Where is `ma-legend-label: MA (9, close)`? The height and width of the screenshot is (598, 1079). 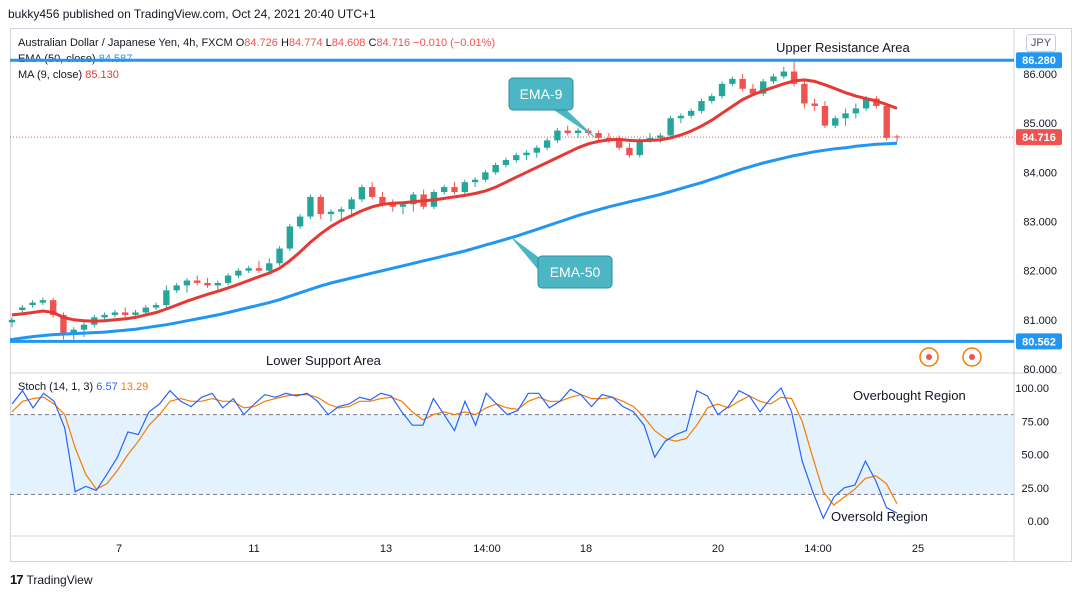
ma-legend-label: MA (9, close) is located at coordinates (50, 75).